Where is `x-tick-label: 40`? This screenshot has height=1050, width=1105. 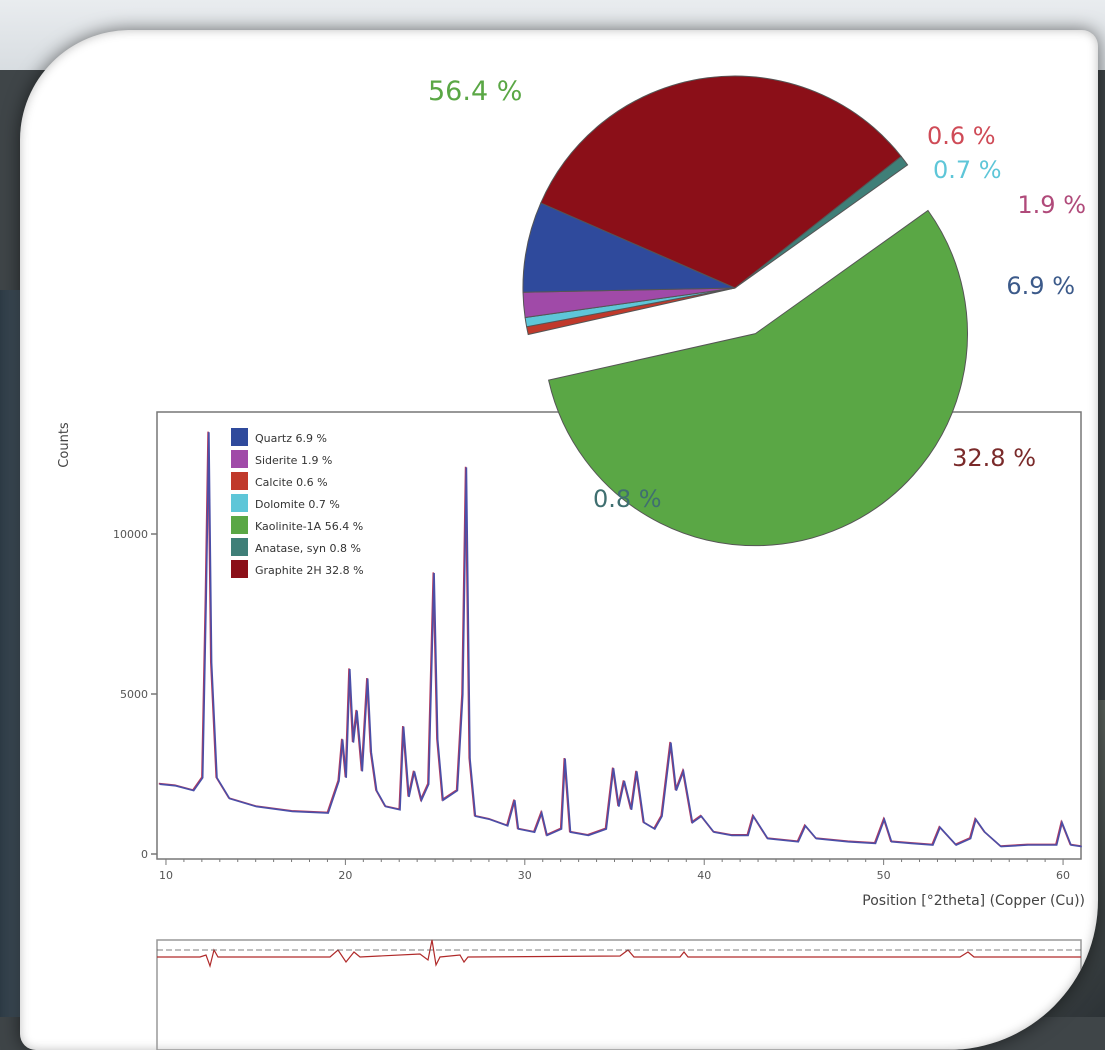
x-tick-label: 40 is located at coordinates (704, 875).